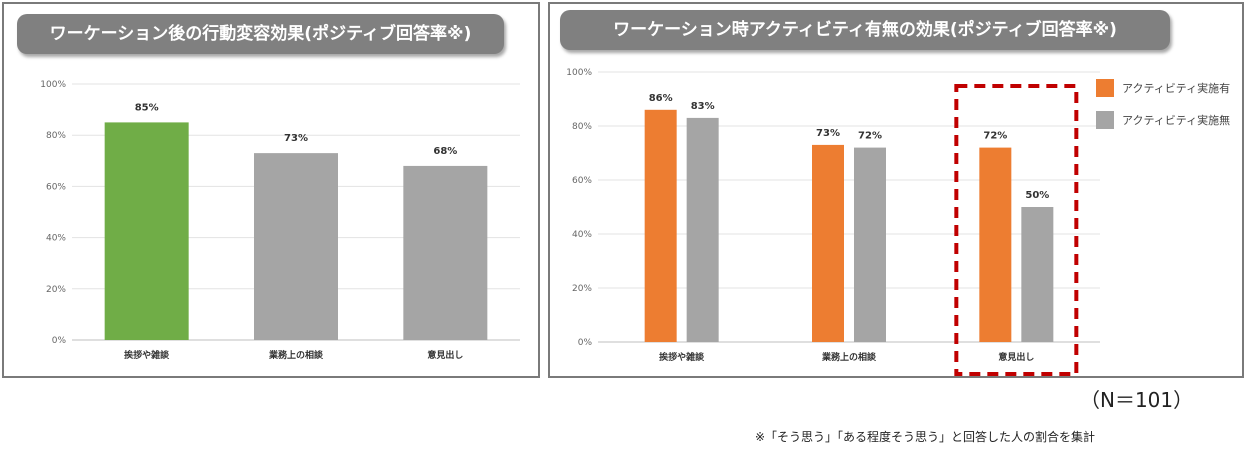 The image size is (1247, 451). What do you see at coordinates (1037, 195) in the screenshot?
I see `data-label: 50%` at bounding box center [1037, 195].